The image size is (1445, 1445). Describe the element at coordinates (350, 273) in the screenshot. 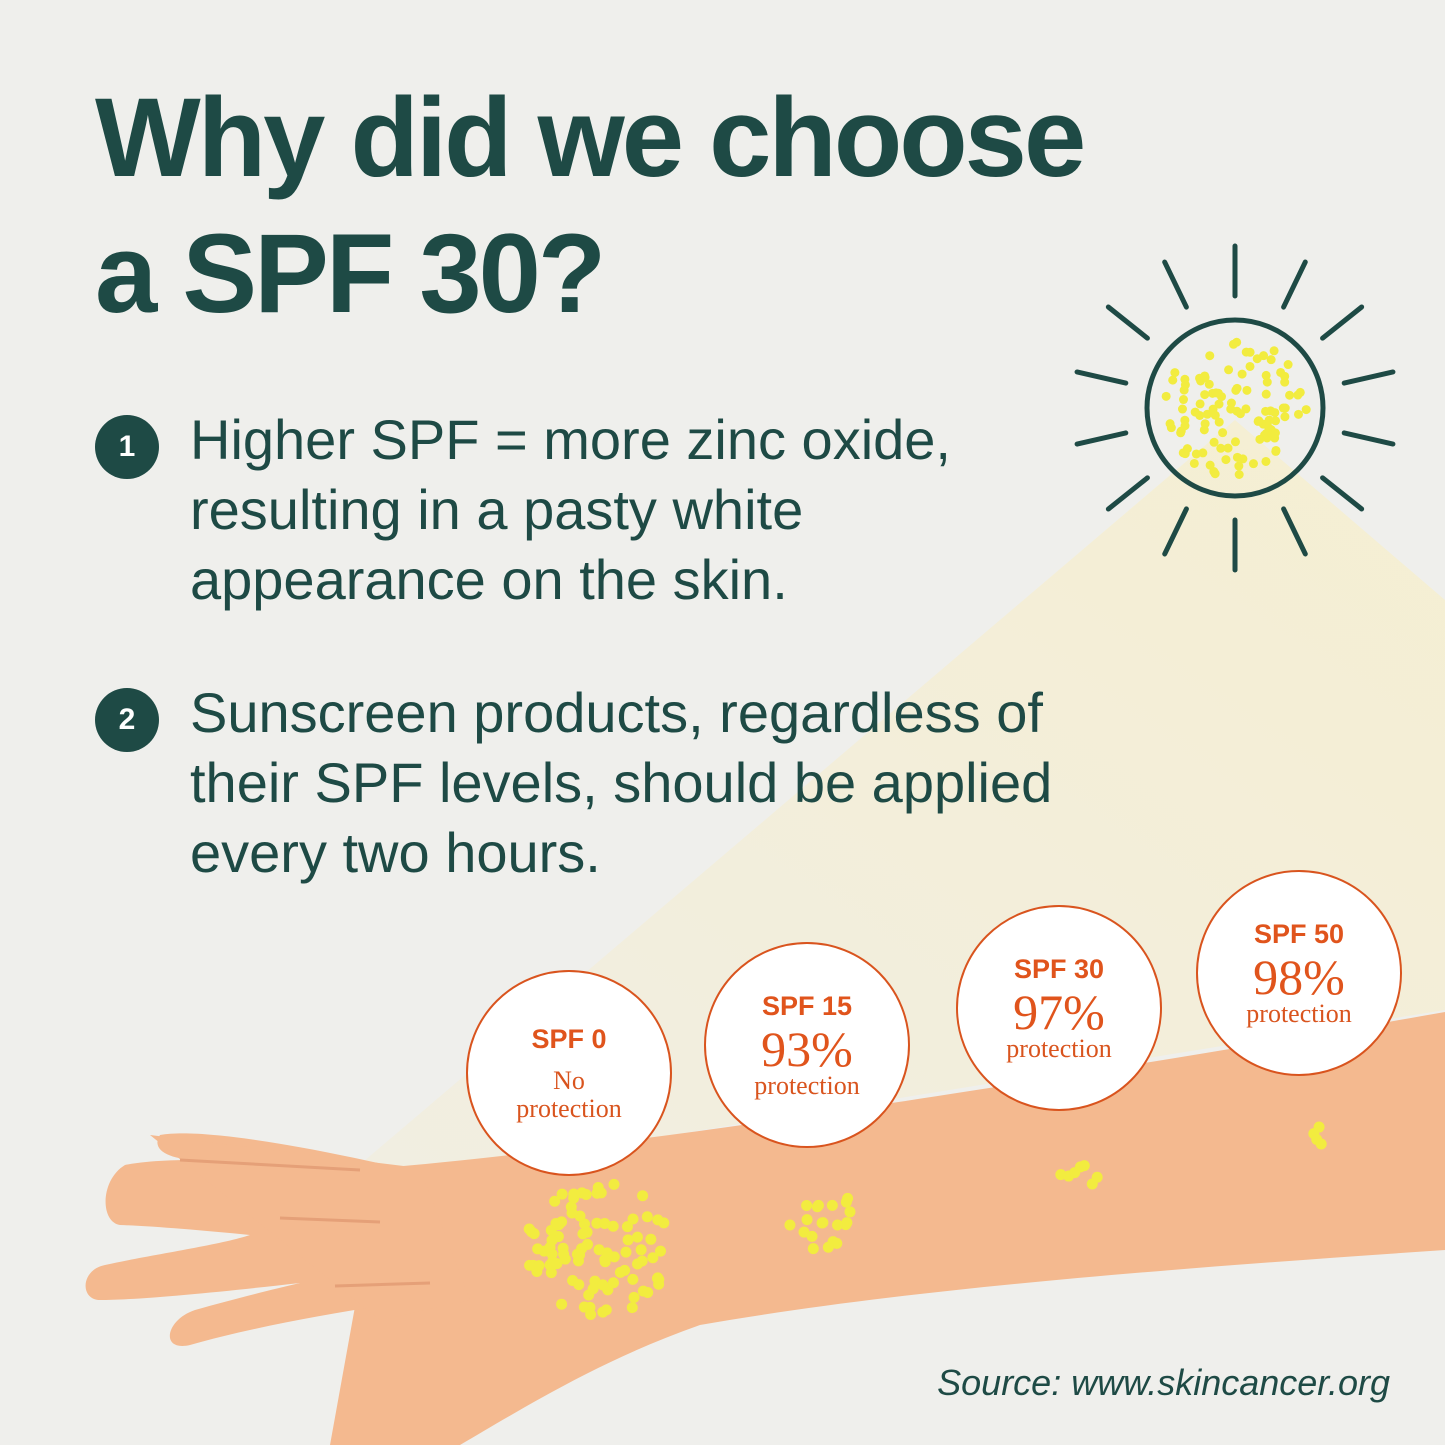

I see `title-line-2: a SPF 30?` at that location.